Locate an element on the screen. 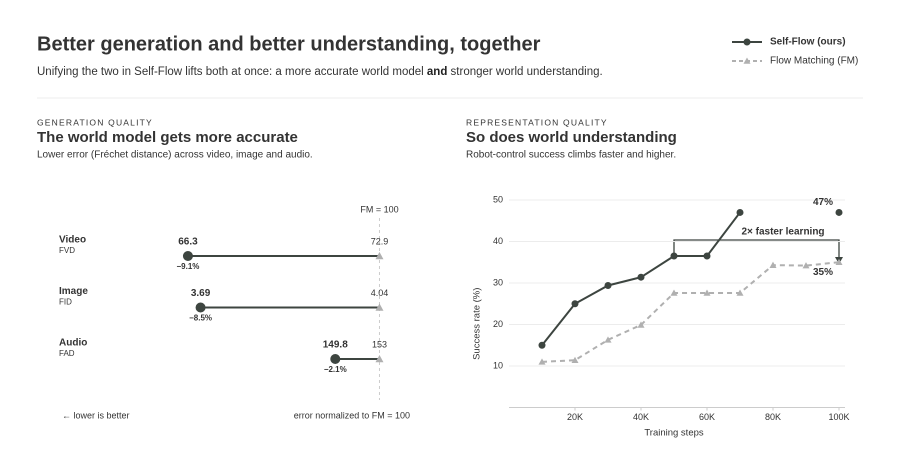 This screenshot has height=463, width=900. panel-title: The world model gets more accurate is located at coordinates (167, 137).